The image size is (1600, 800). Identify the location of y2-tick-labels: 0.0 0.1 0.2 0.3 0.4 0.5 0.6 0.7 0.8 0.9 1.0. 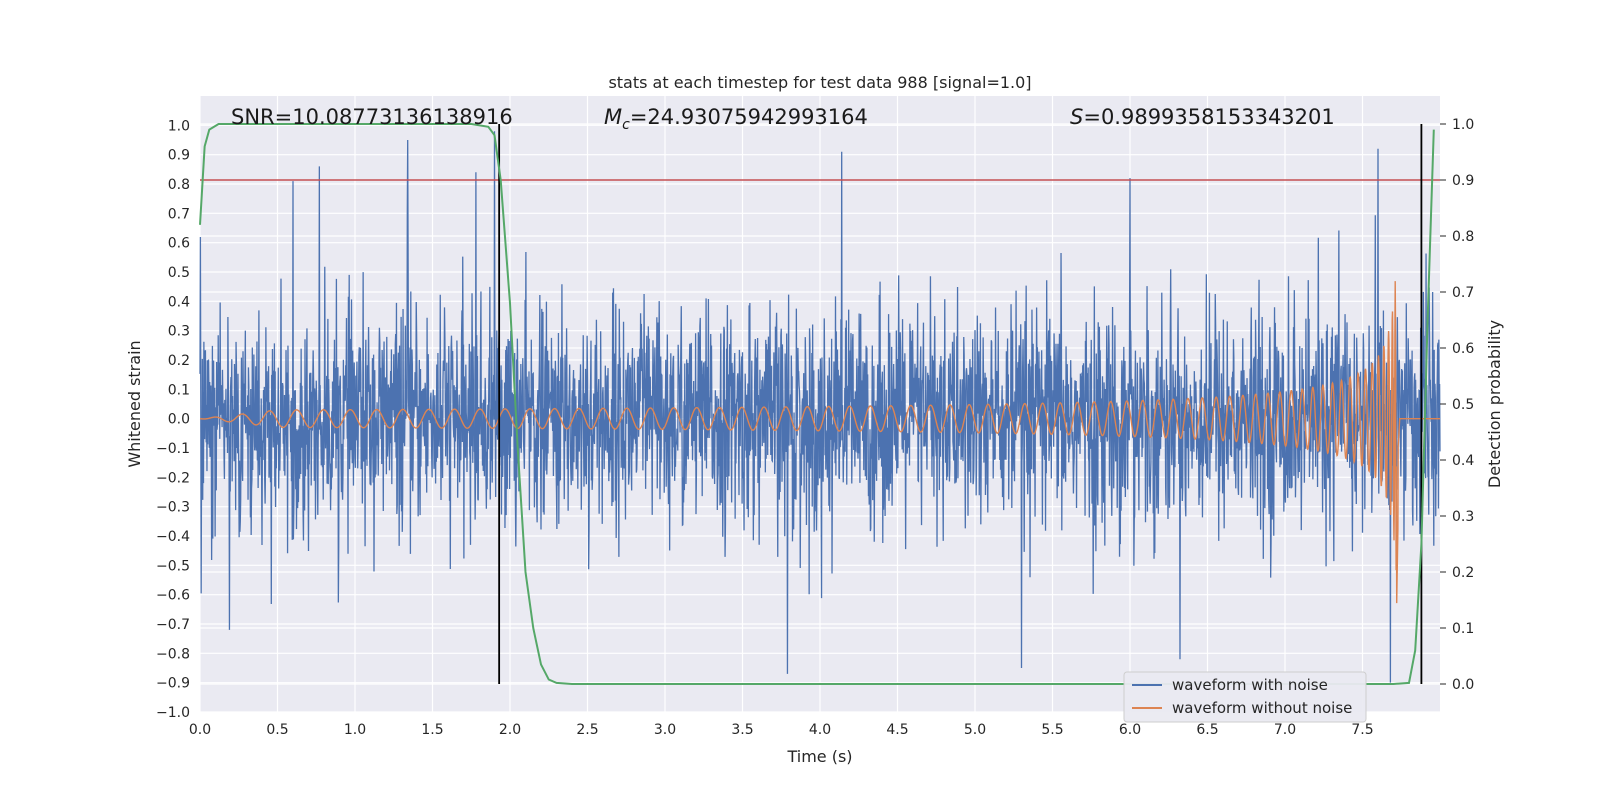
(1457, 405).